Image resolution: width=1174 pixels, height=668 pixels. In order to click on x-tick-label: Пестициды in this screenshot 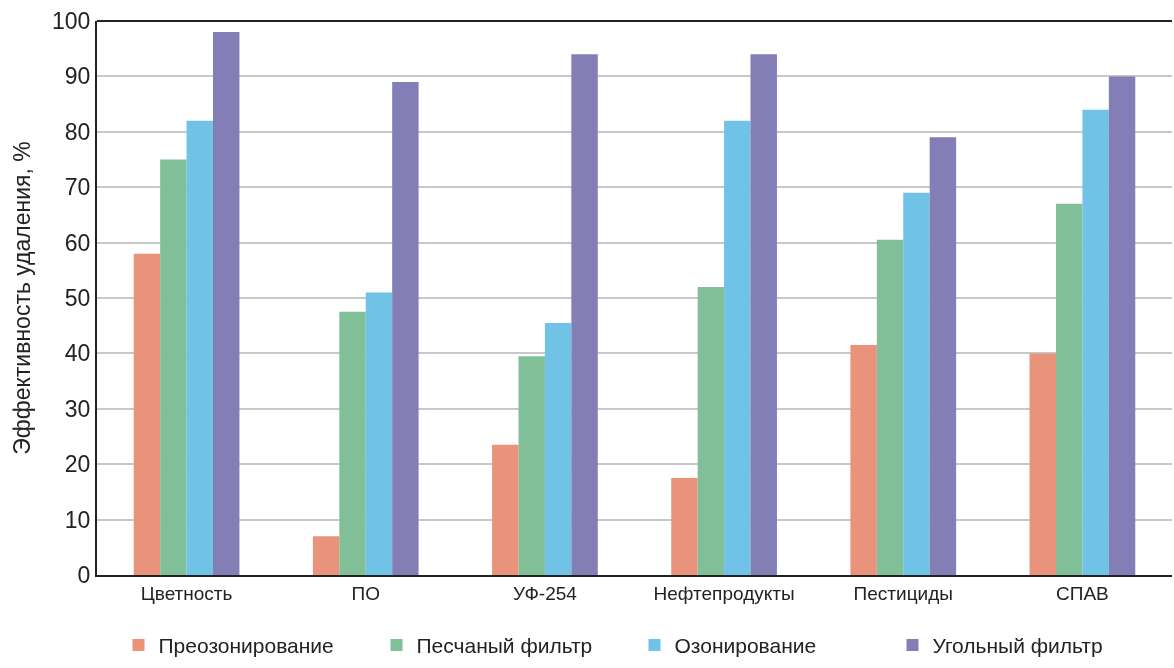, I will do `click(903, 593)`.